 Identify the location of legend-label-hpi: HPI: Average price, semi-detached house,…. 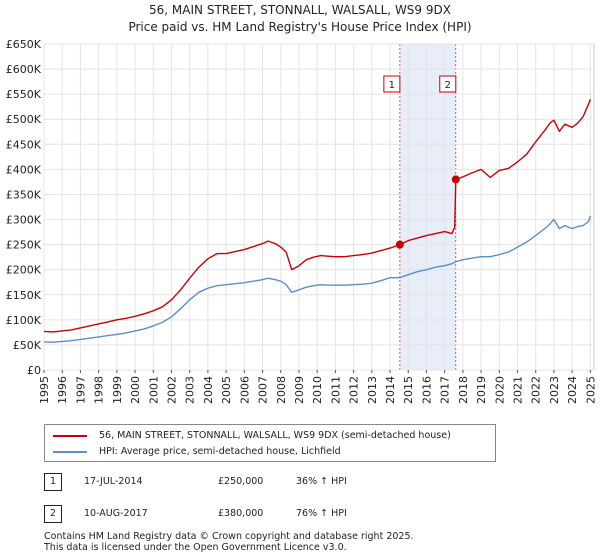
(220, 451).